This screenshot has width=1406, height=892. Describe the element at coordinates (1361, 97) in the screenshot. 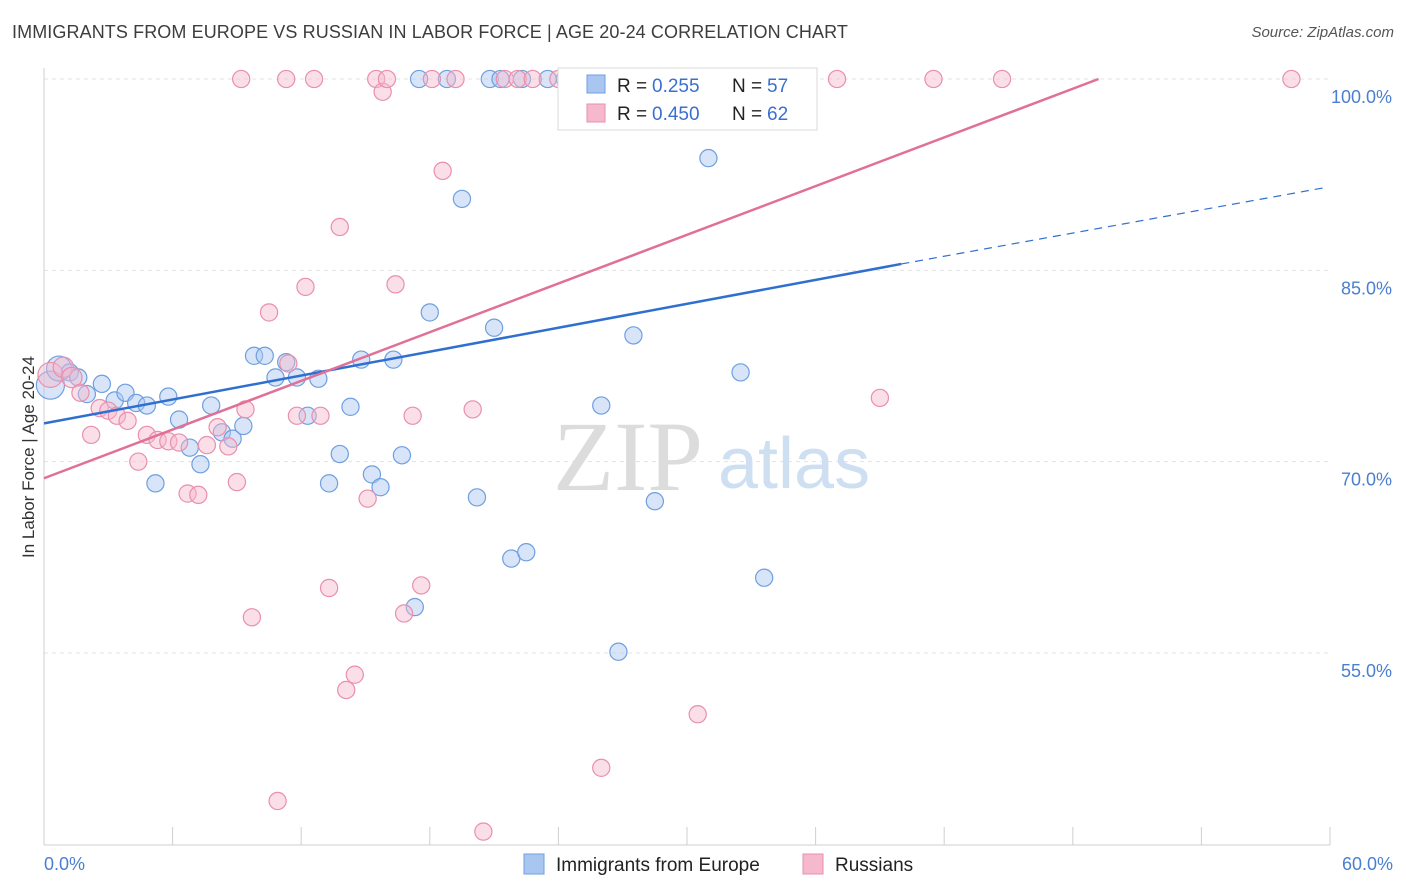

I see `y-tick-label: 100.0%` at that location.